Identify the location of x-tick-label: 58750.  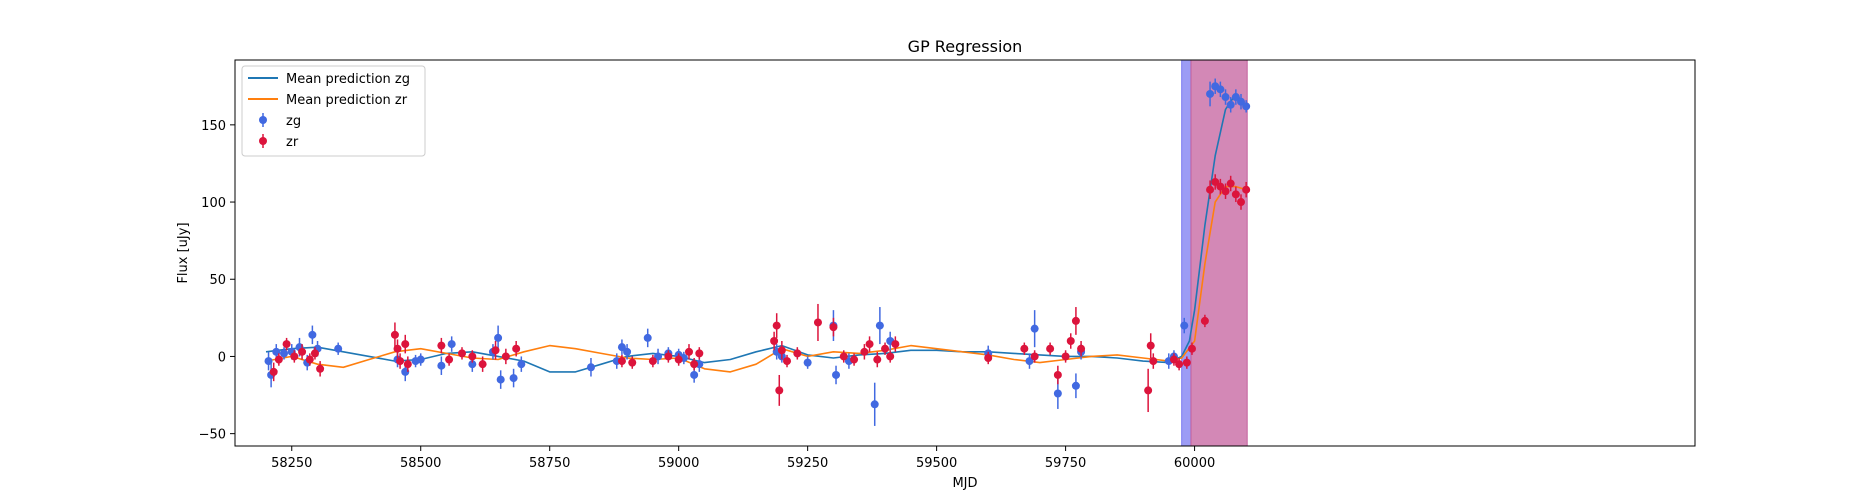
(549, 463).